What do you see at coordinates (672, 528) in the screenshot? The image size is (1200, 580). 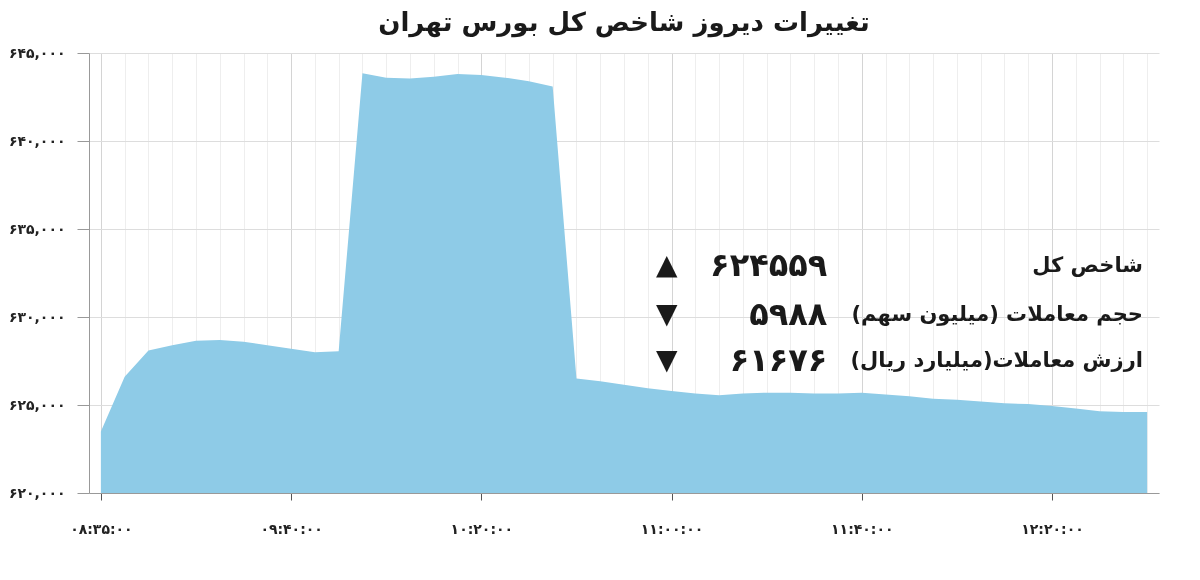 I see `x-tick-label: ۱۱:۰۰:۰۰` at bounding box center [672, 528].